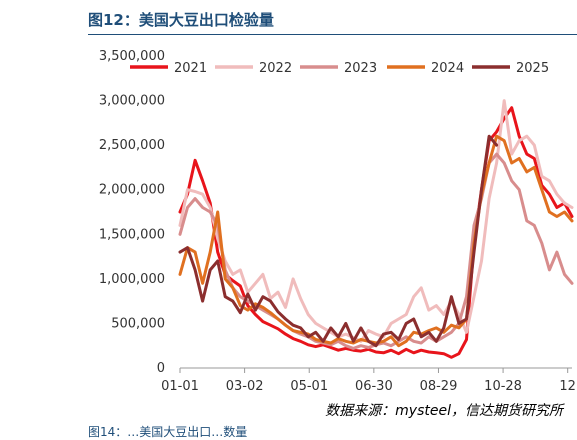 The height and width of the screenshot is (440, 577). Describe the element at coordinates (332, 20) in the screenshot. I see `title-bar: 图12：美国大豆出口检验量` at that location.